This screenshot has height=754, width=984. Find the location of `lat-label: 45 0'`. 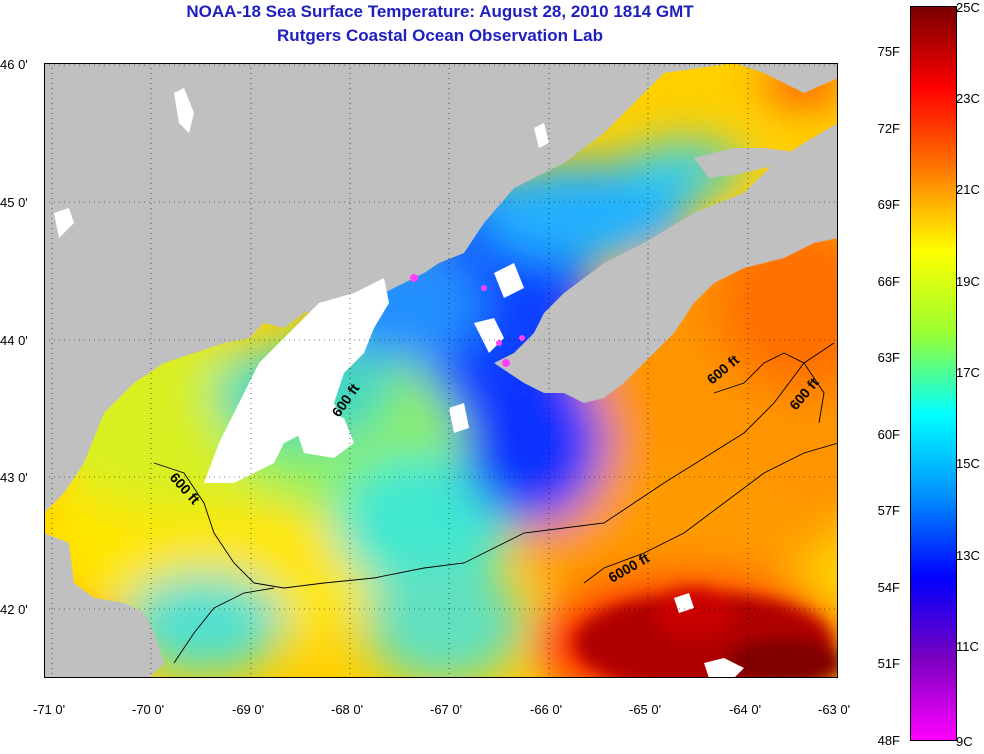

lat-label: 45 0' is located at coordinates (14, 202).